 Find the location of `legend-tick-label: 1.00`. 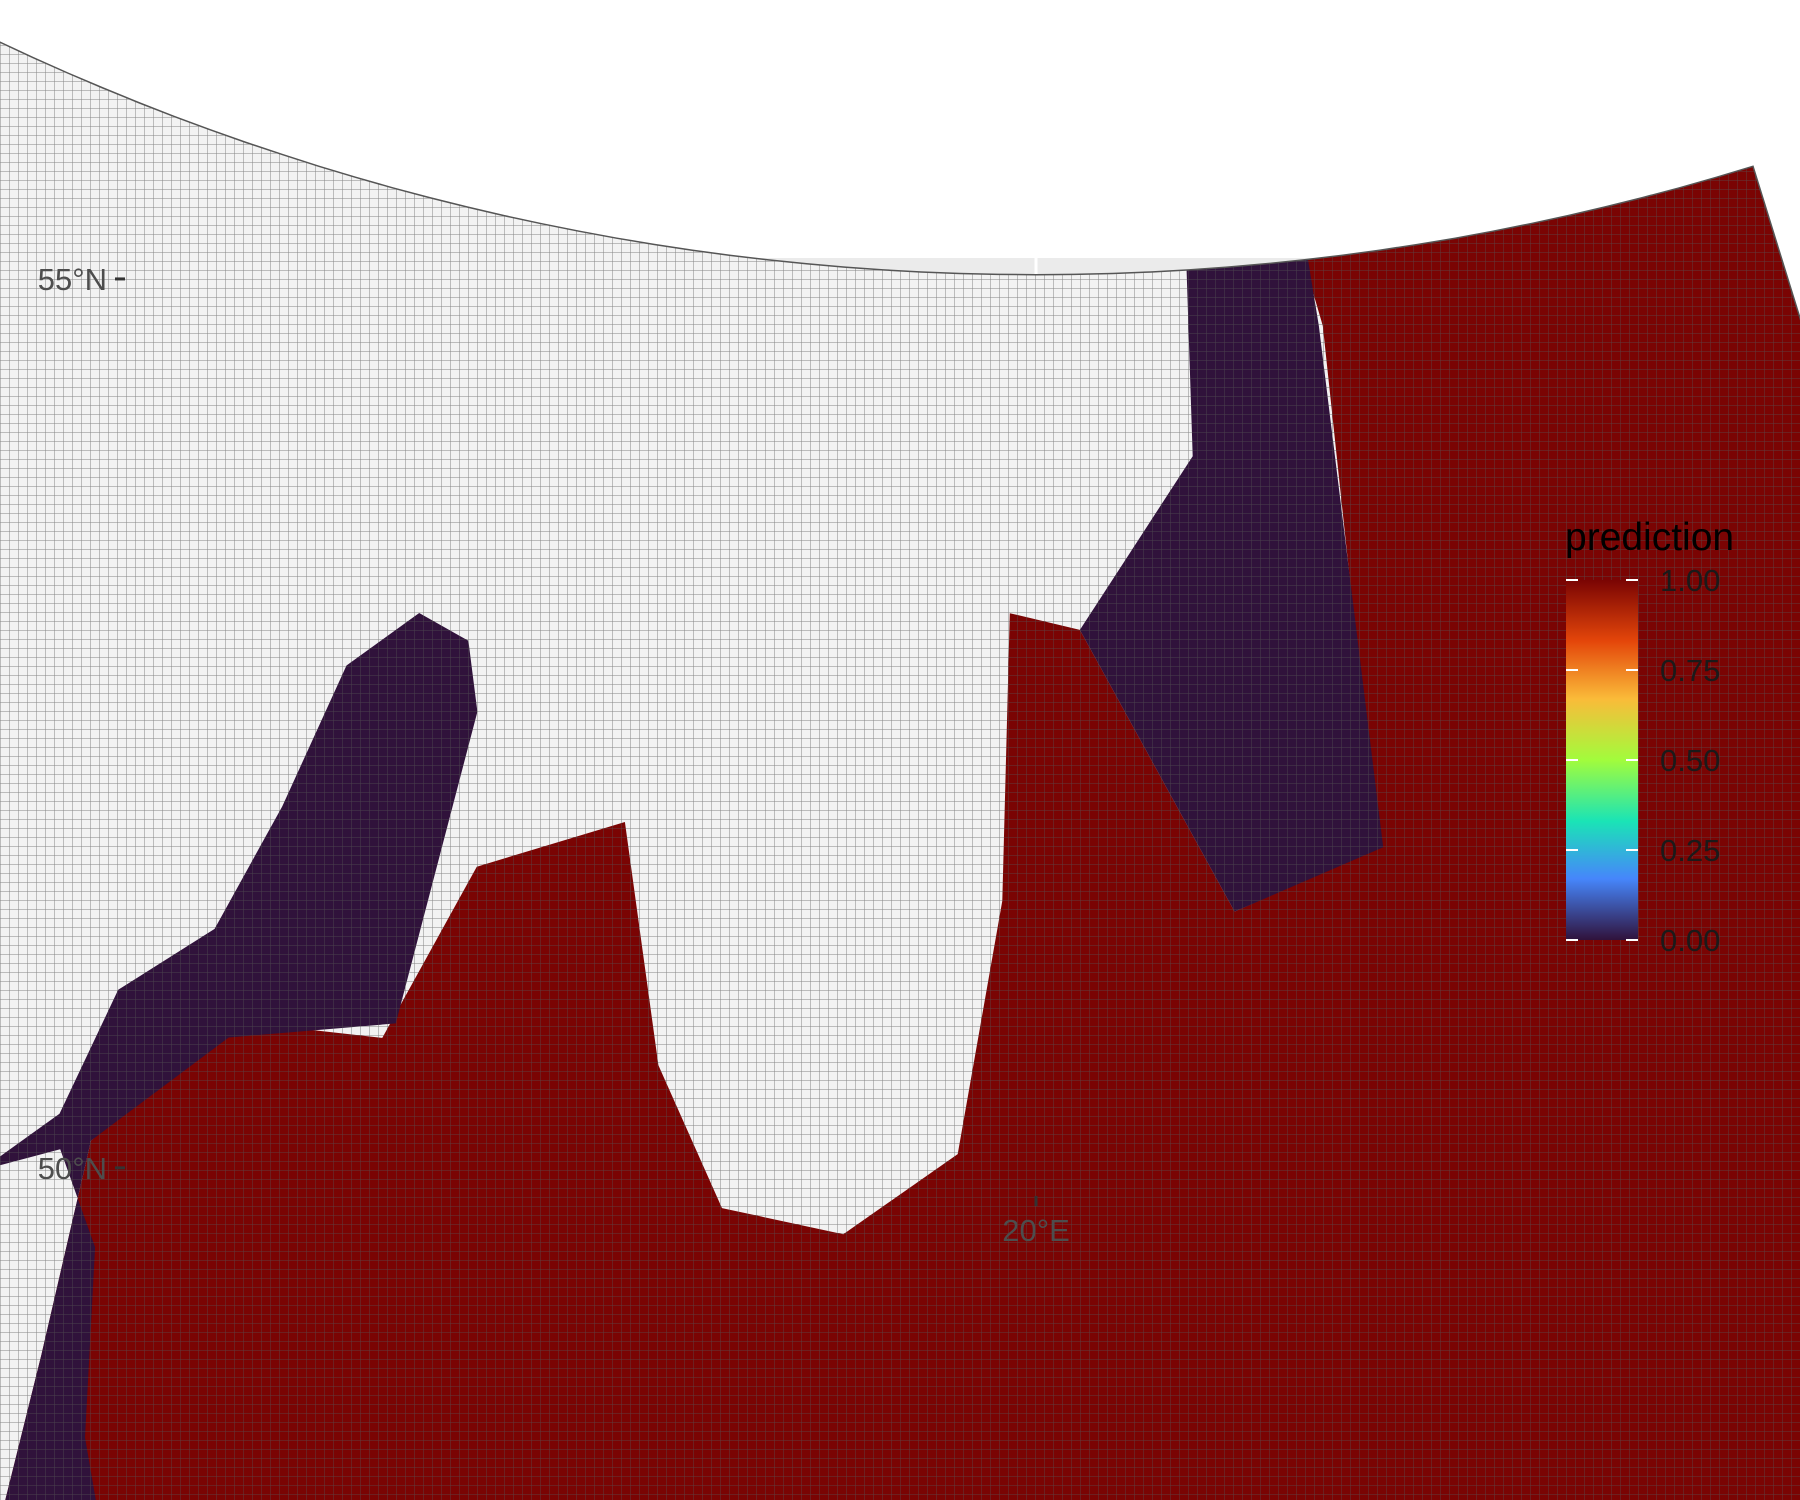

legend-tick-label: 1.00 is located at coordinates (1690, 580).